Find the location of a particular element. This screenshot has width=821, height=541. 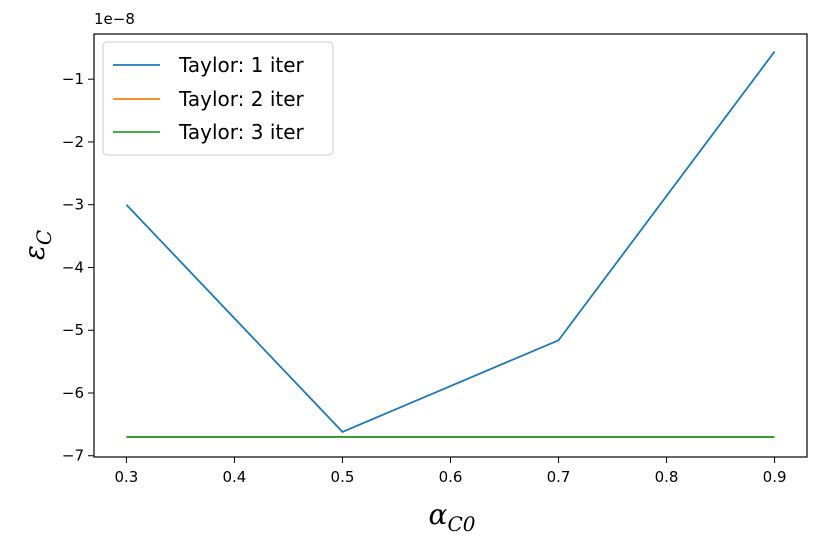

y-tick-label: −7 is located at coordinates (73, 456).